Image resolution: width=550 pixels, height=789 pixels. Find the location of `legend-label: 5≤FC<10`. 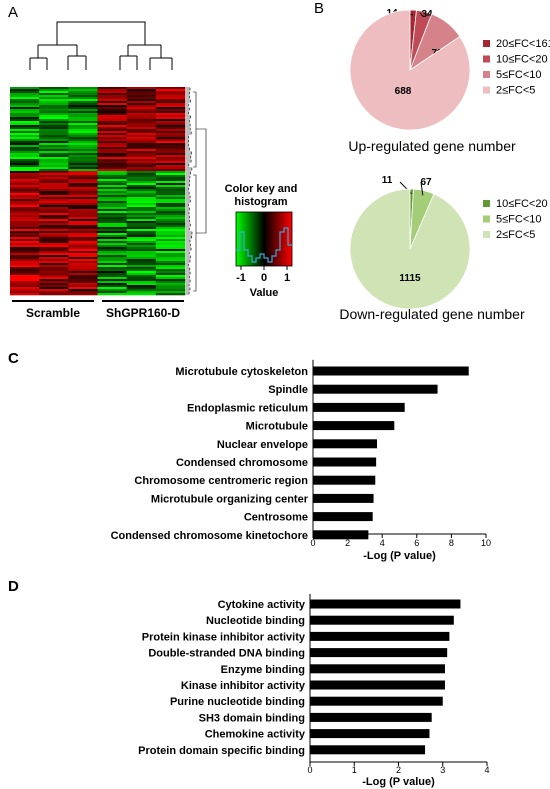

legend-label: 5≤FC<10 is located at coordinates (518, 75).